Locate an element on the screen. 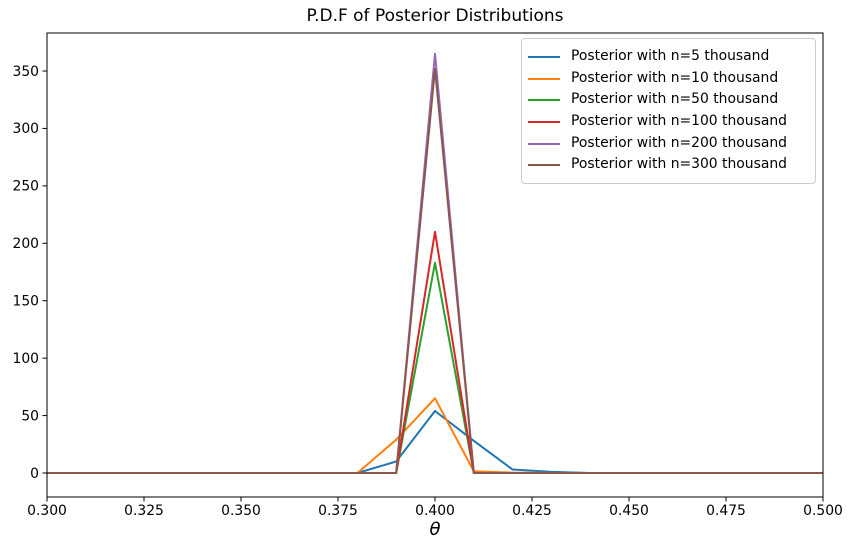 The width and height of the screenshot is (851, 555). legend-item: Posterior with n=50 thousand is located at coordinates (667, 100).